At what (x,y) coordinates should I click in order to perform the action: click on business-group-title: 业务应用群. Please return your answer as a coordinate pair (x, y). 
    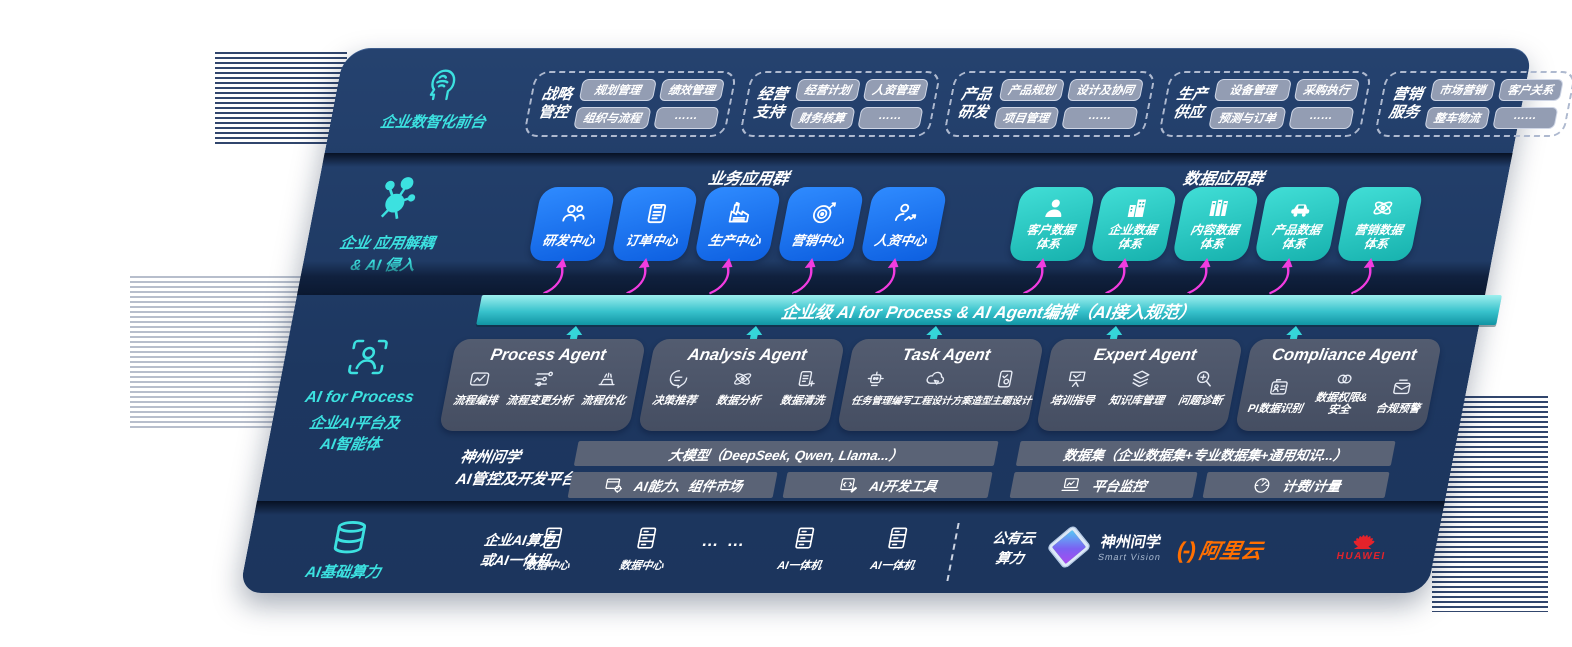
    Looking at the image, I should click on (748, 179).